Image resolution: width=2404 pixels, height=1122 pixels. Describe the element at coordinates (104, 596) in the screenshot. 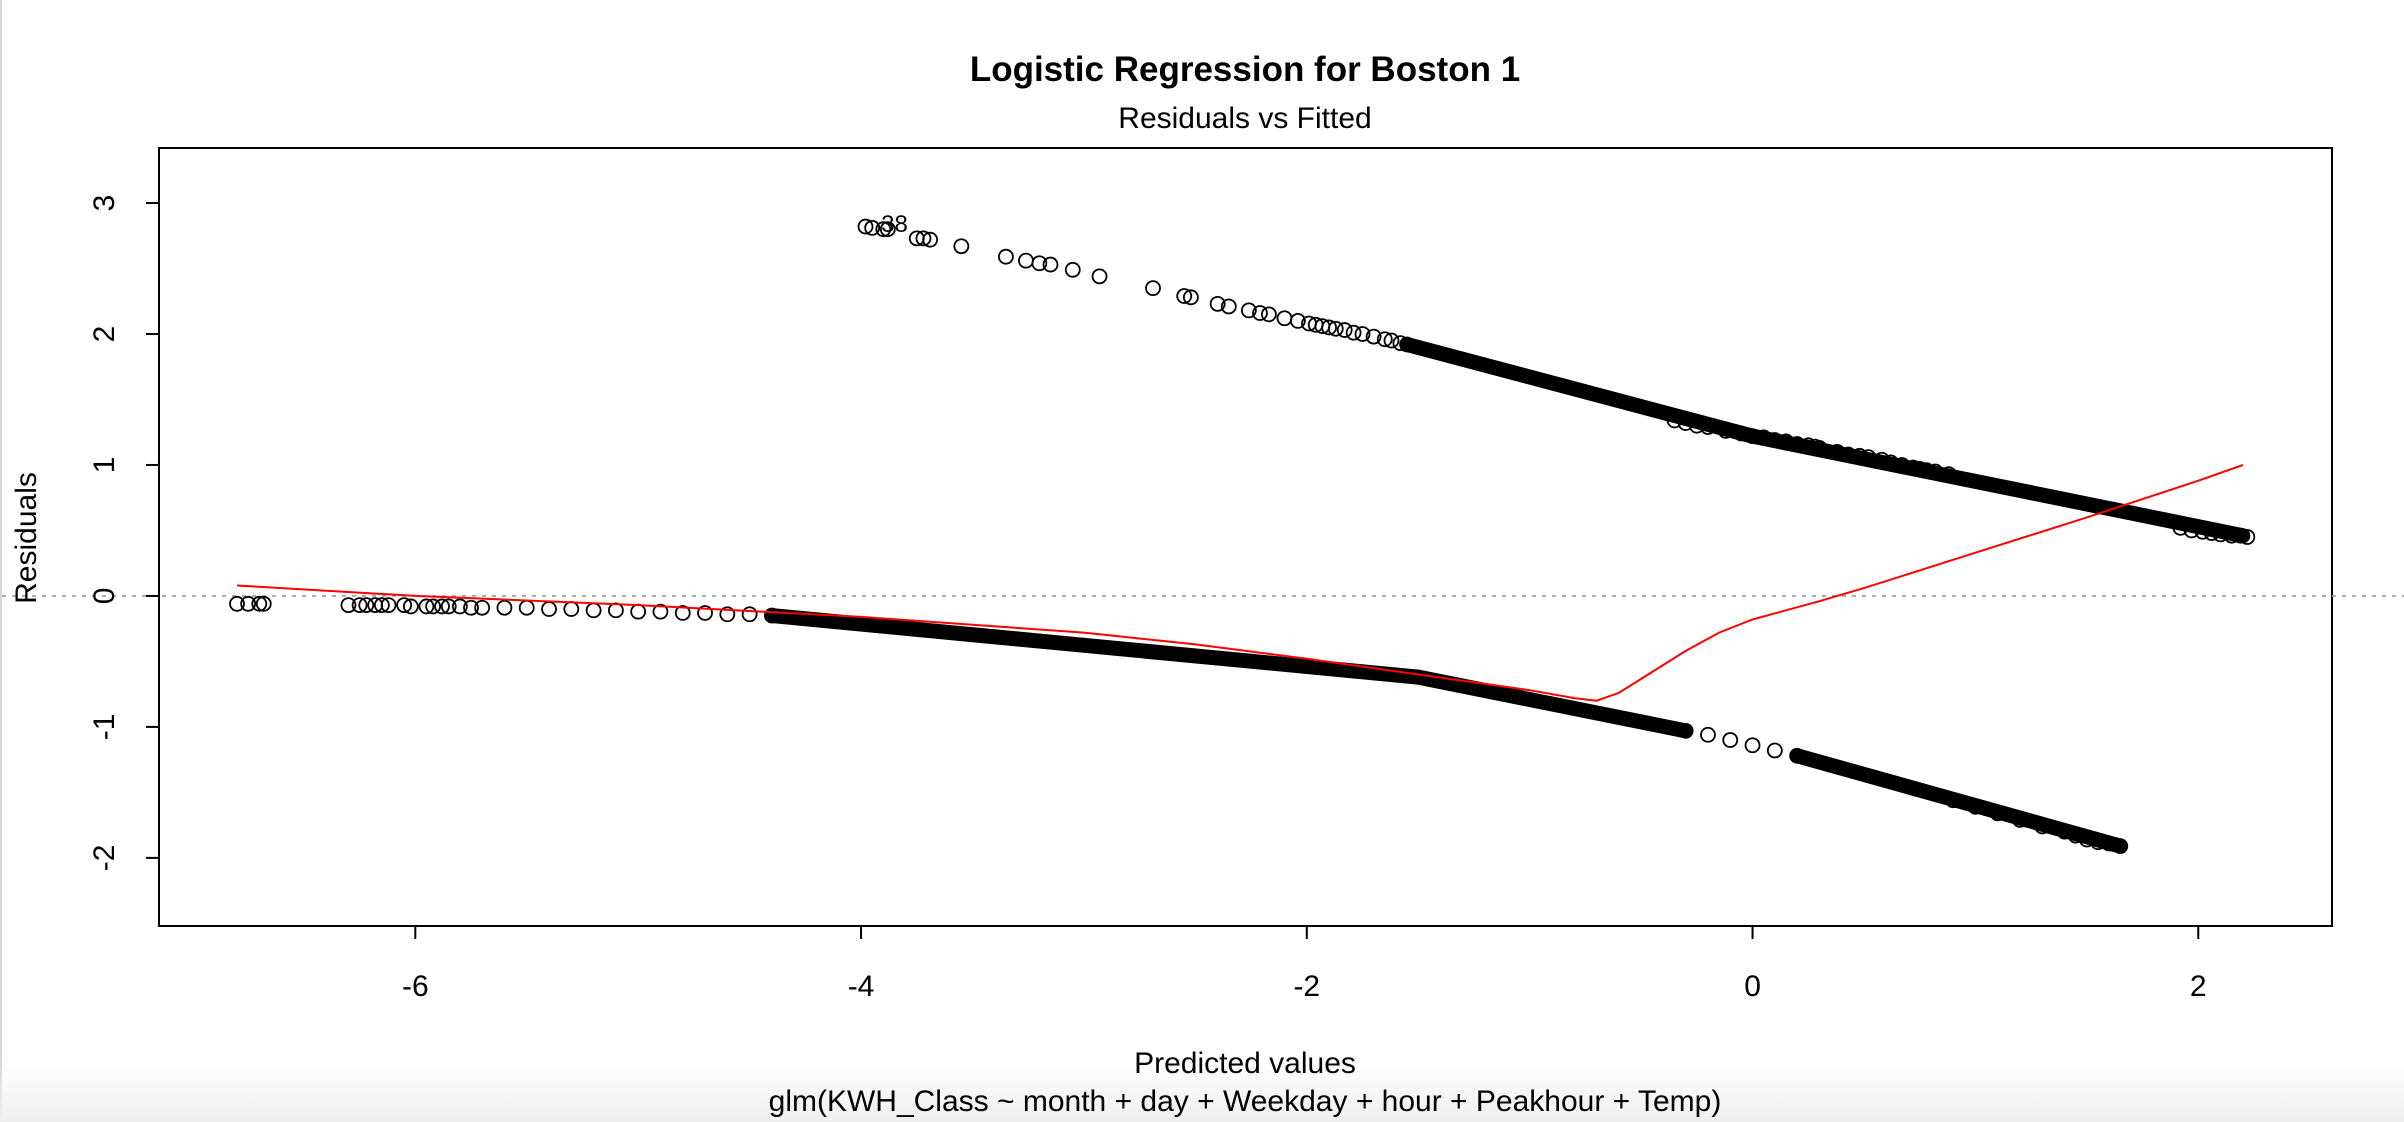

I see `y-tick-label: 0` at that location.